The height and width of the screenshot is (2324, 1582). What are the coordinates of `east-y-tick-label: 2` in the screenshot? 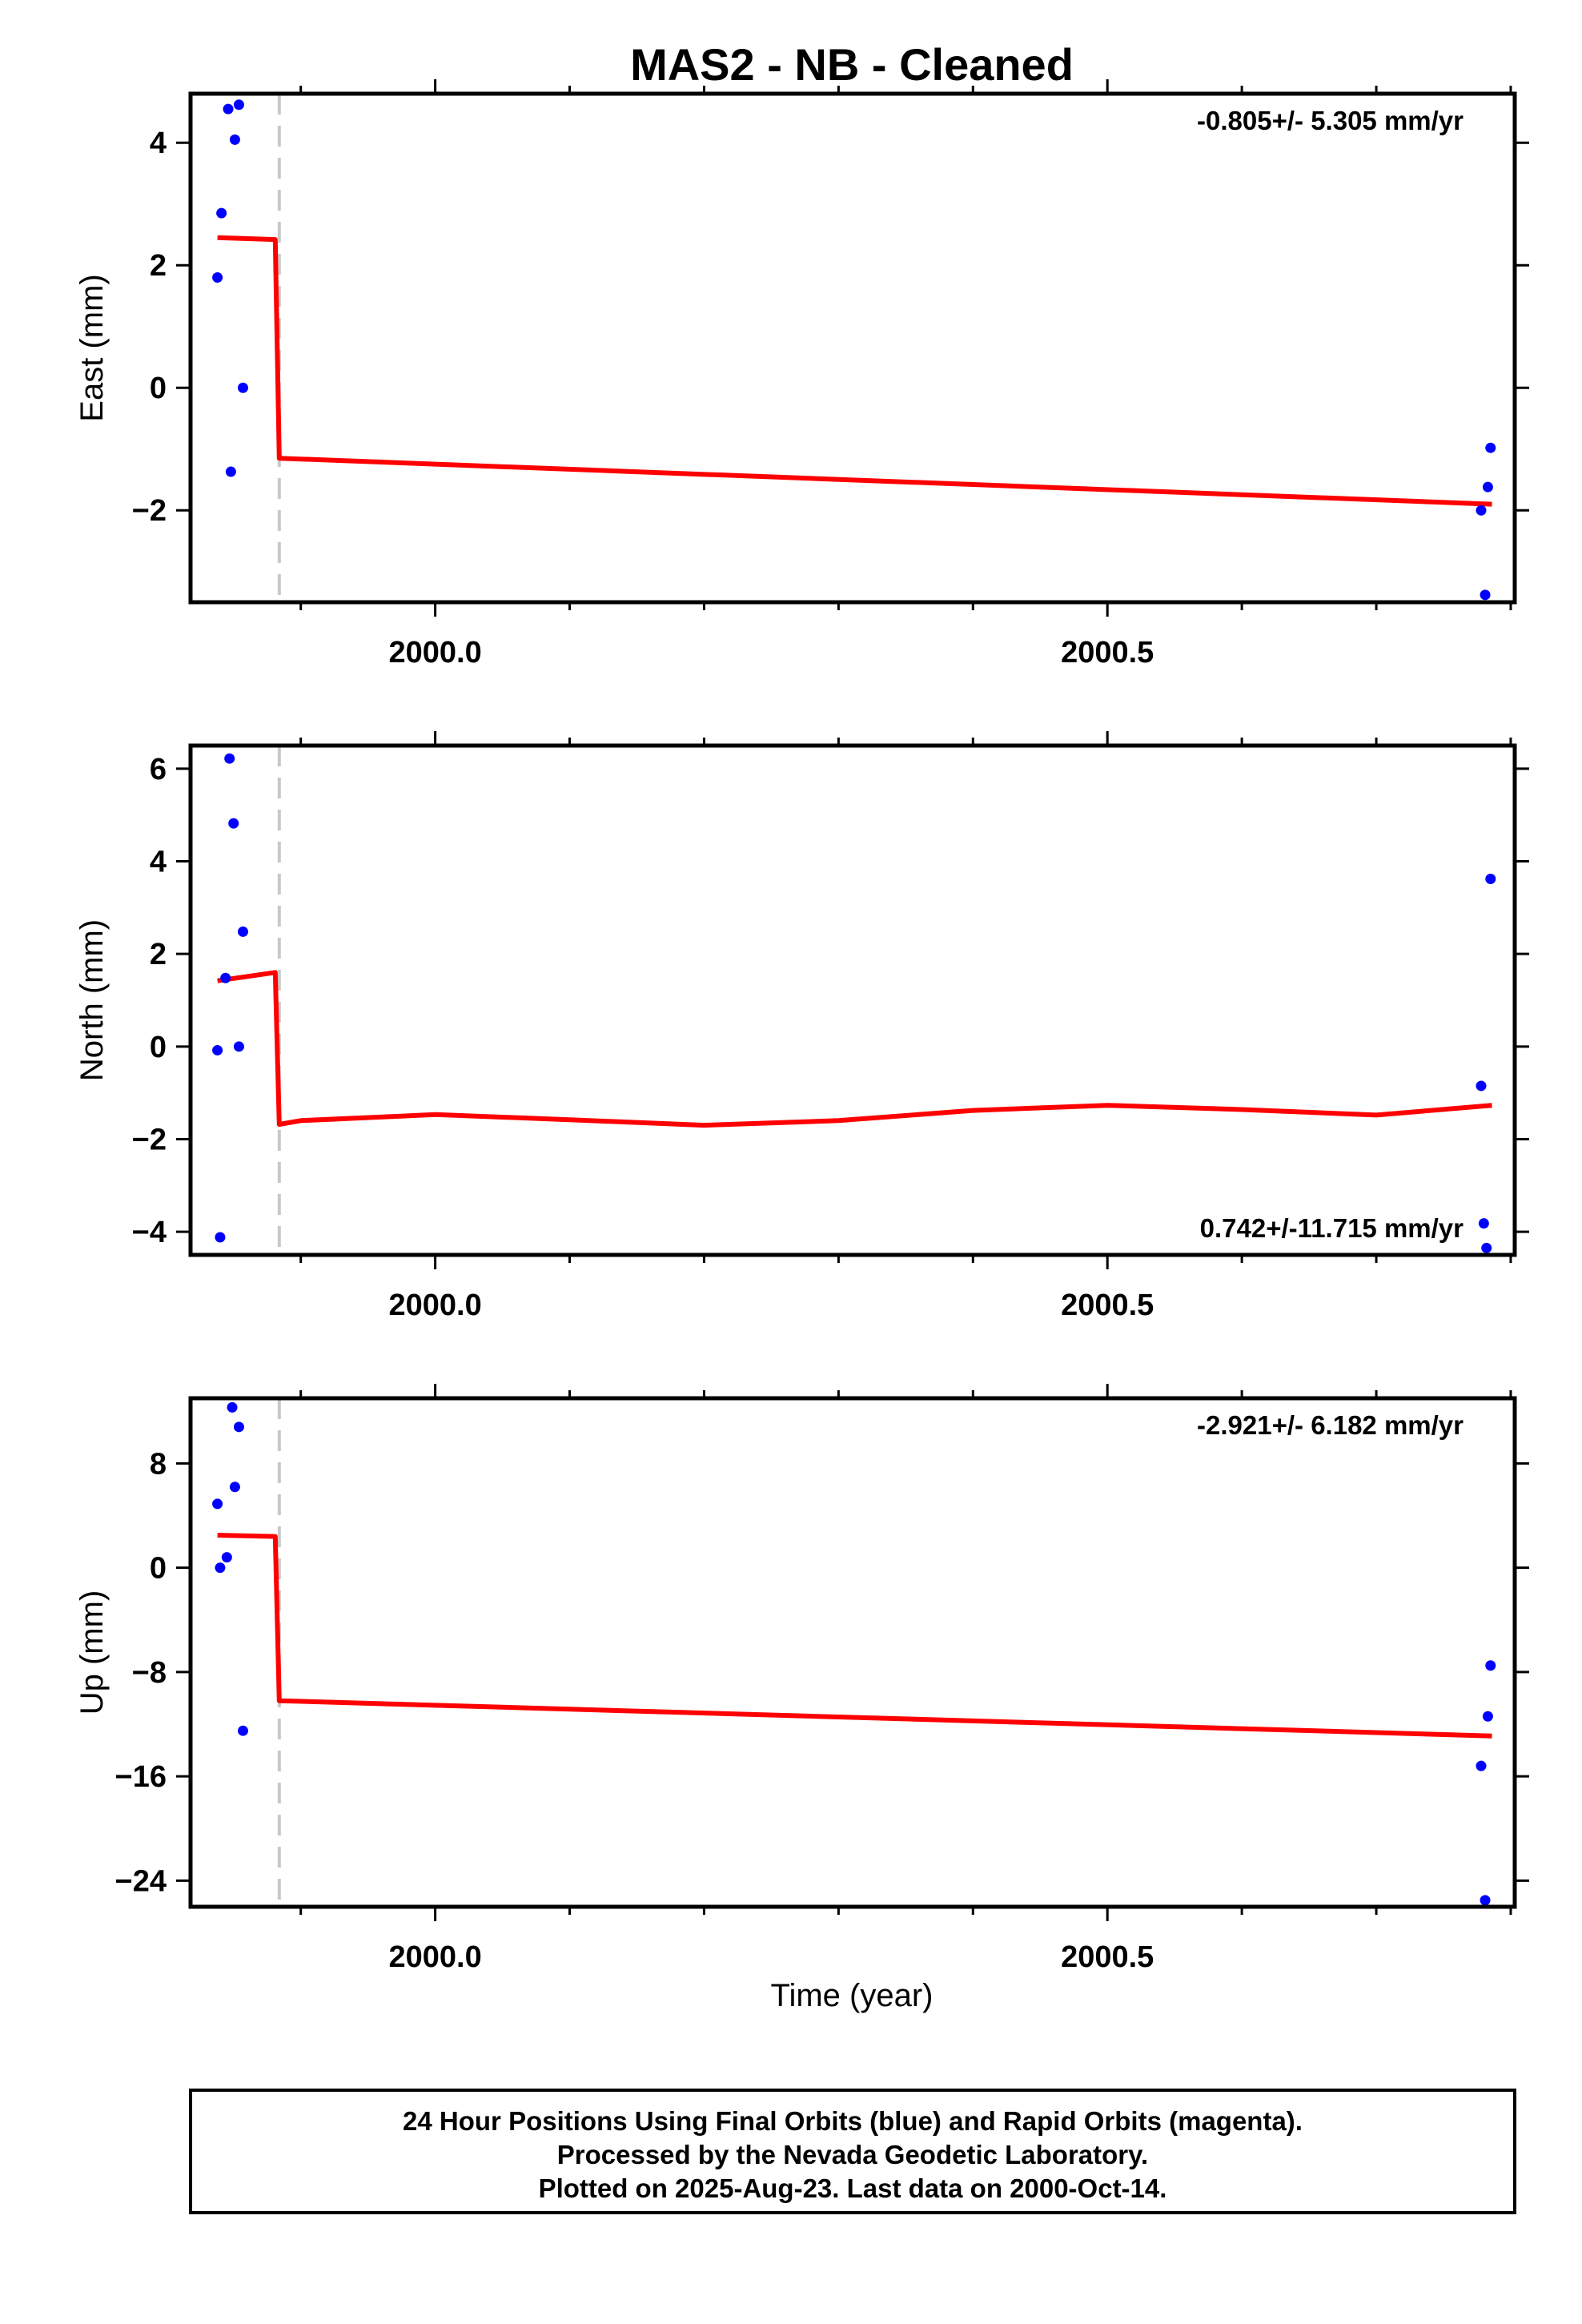 It's located at (158, 266).